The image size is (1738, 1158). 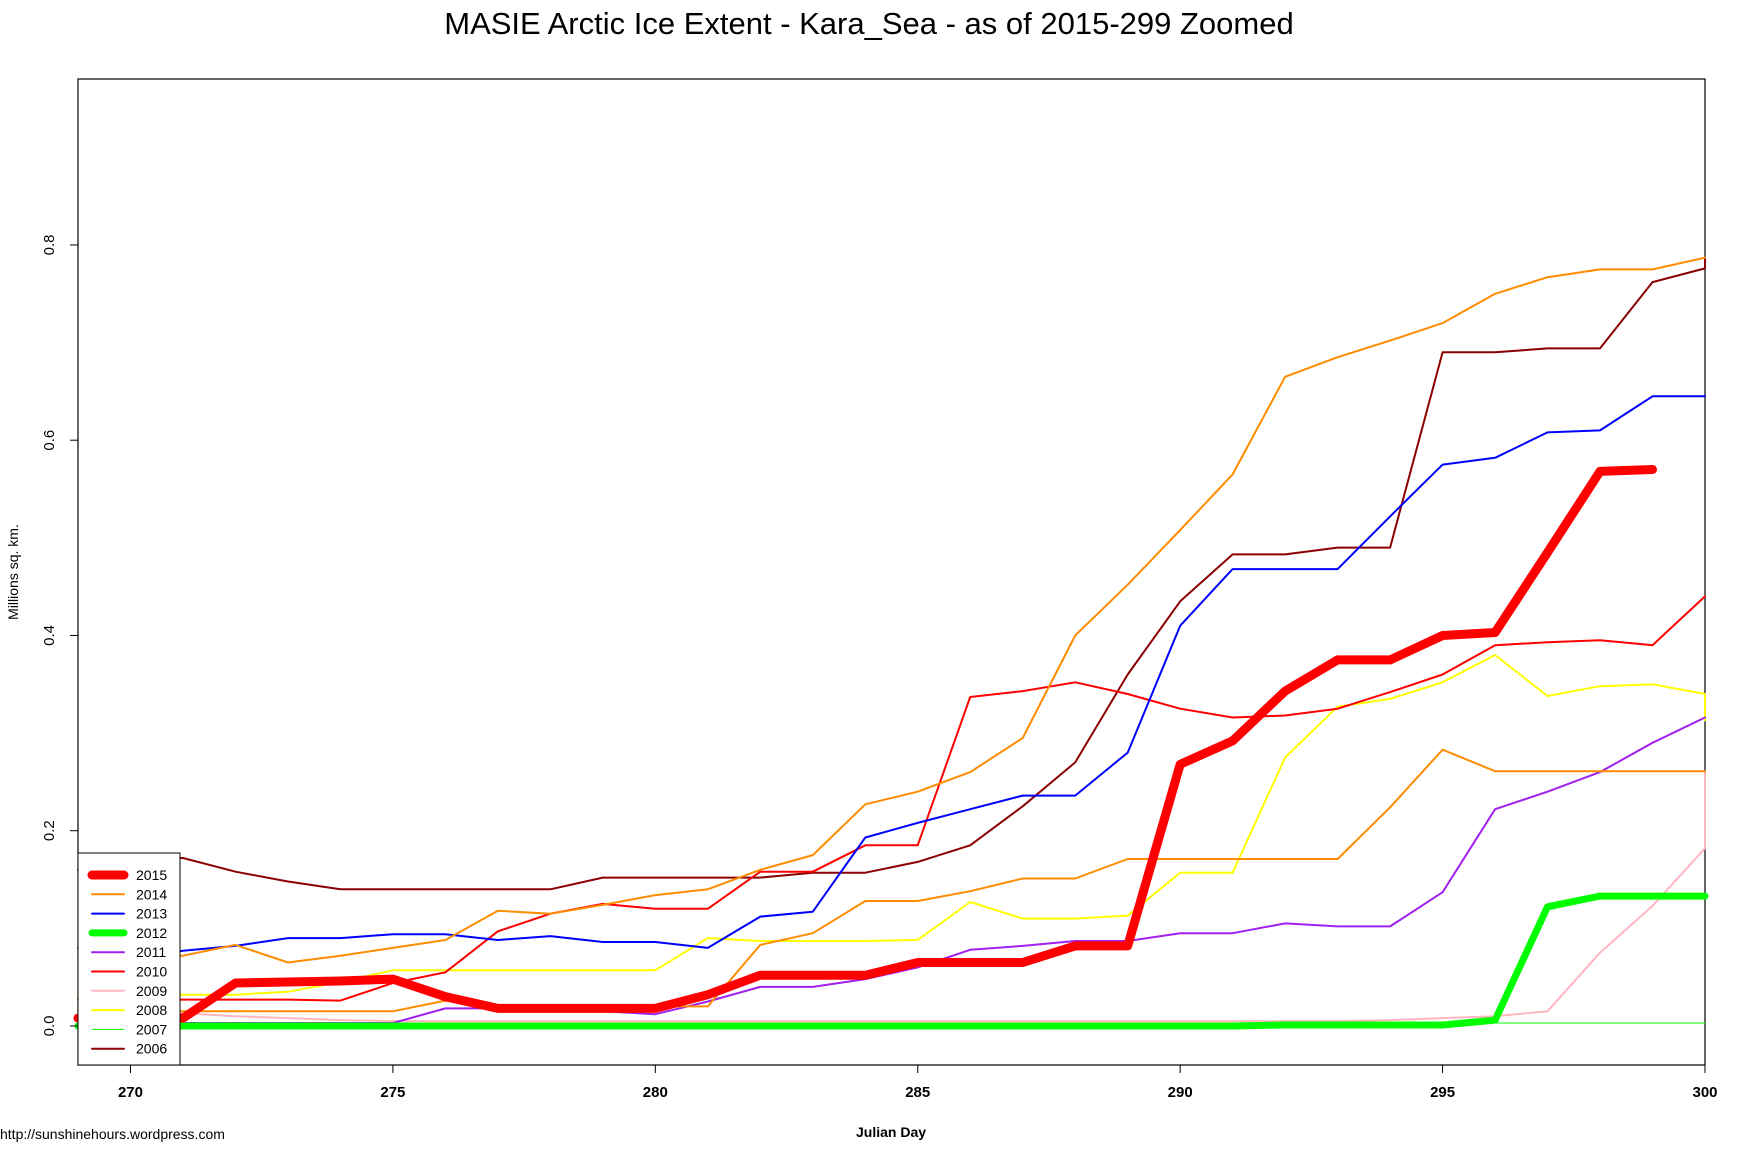 What do you see at coordinates (655, 1092) in the screenshot?
I see `x-tick-label: 280` at bounding box center [655, 1092].